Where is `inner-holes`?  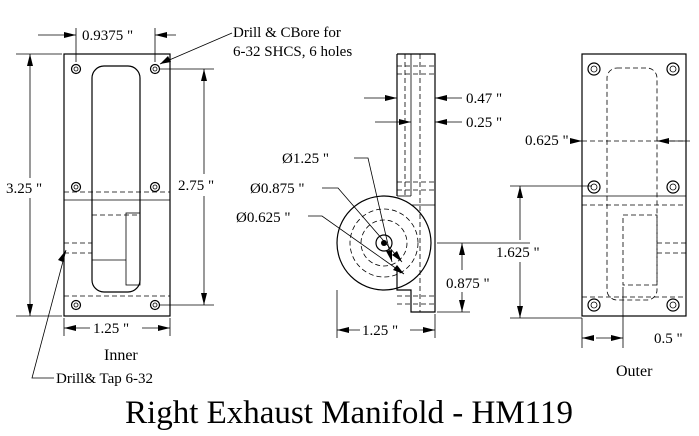
inner-holes is located at coordinates (115, 187).